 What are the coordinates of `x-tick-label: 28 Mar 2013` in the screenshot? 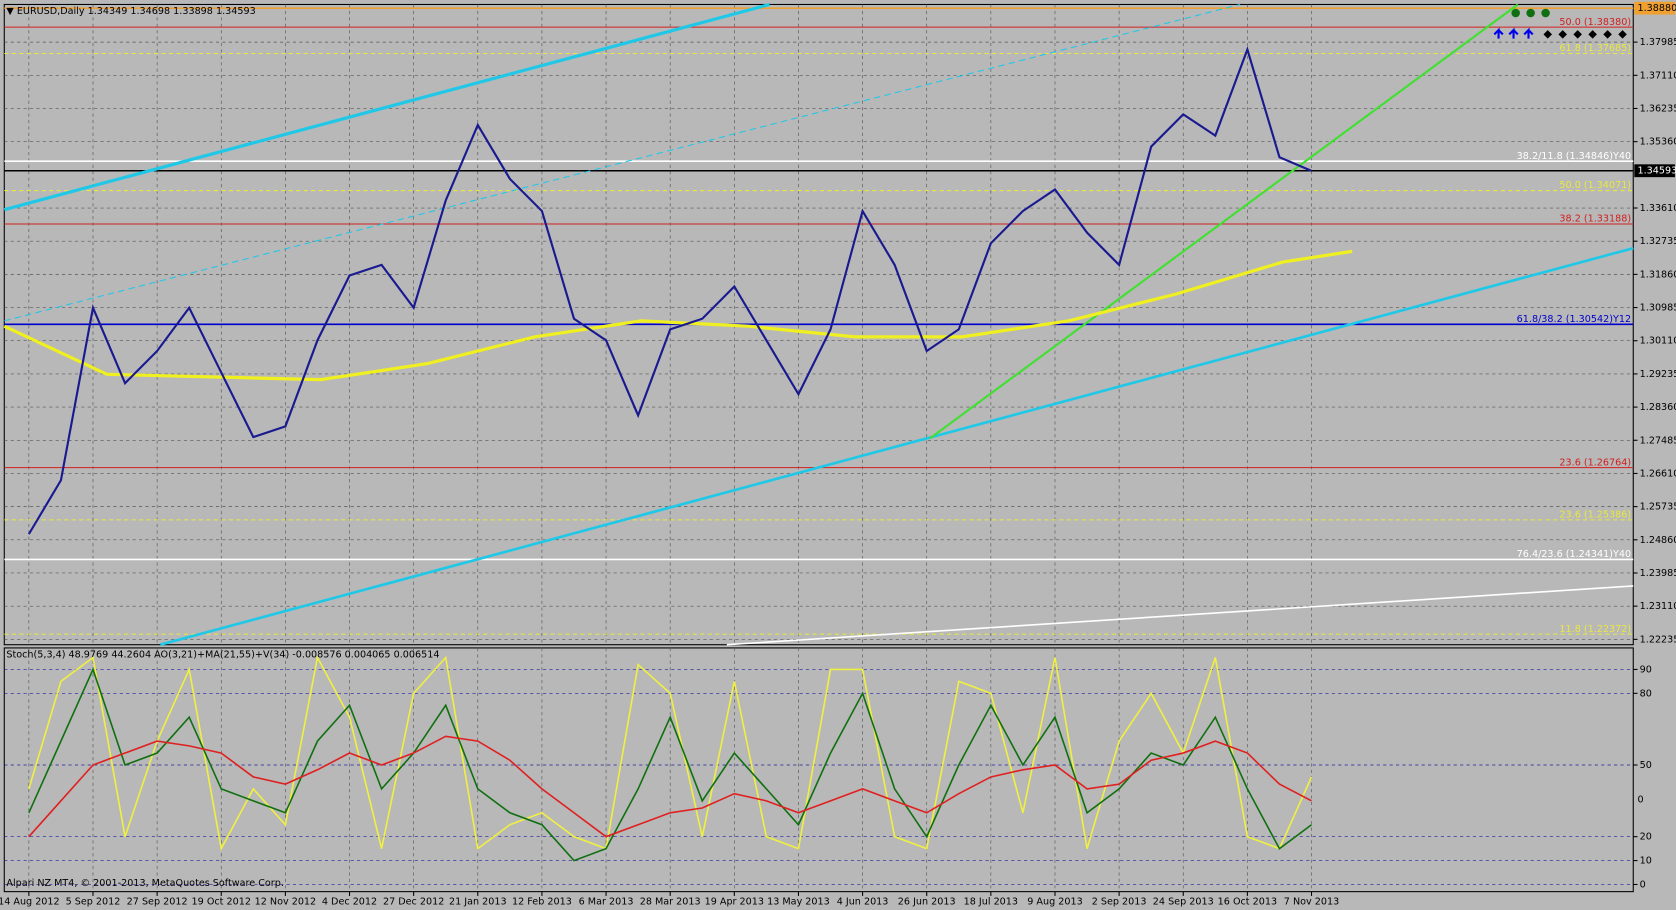 It's located at (670, 901).